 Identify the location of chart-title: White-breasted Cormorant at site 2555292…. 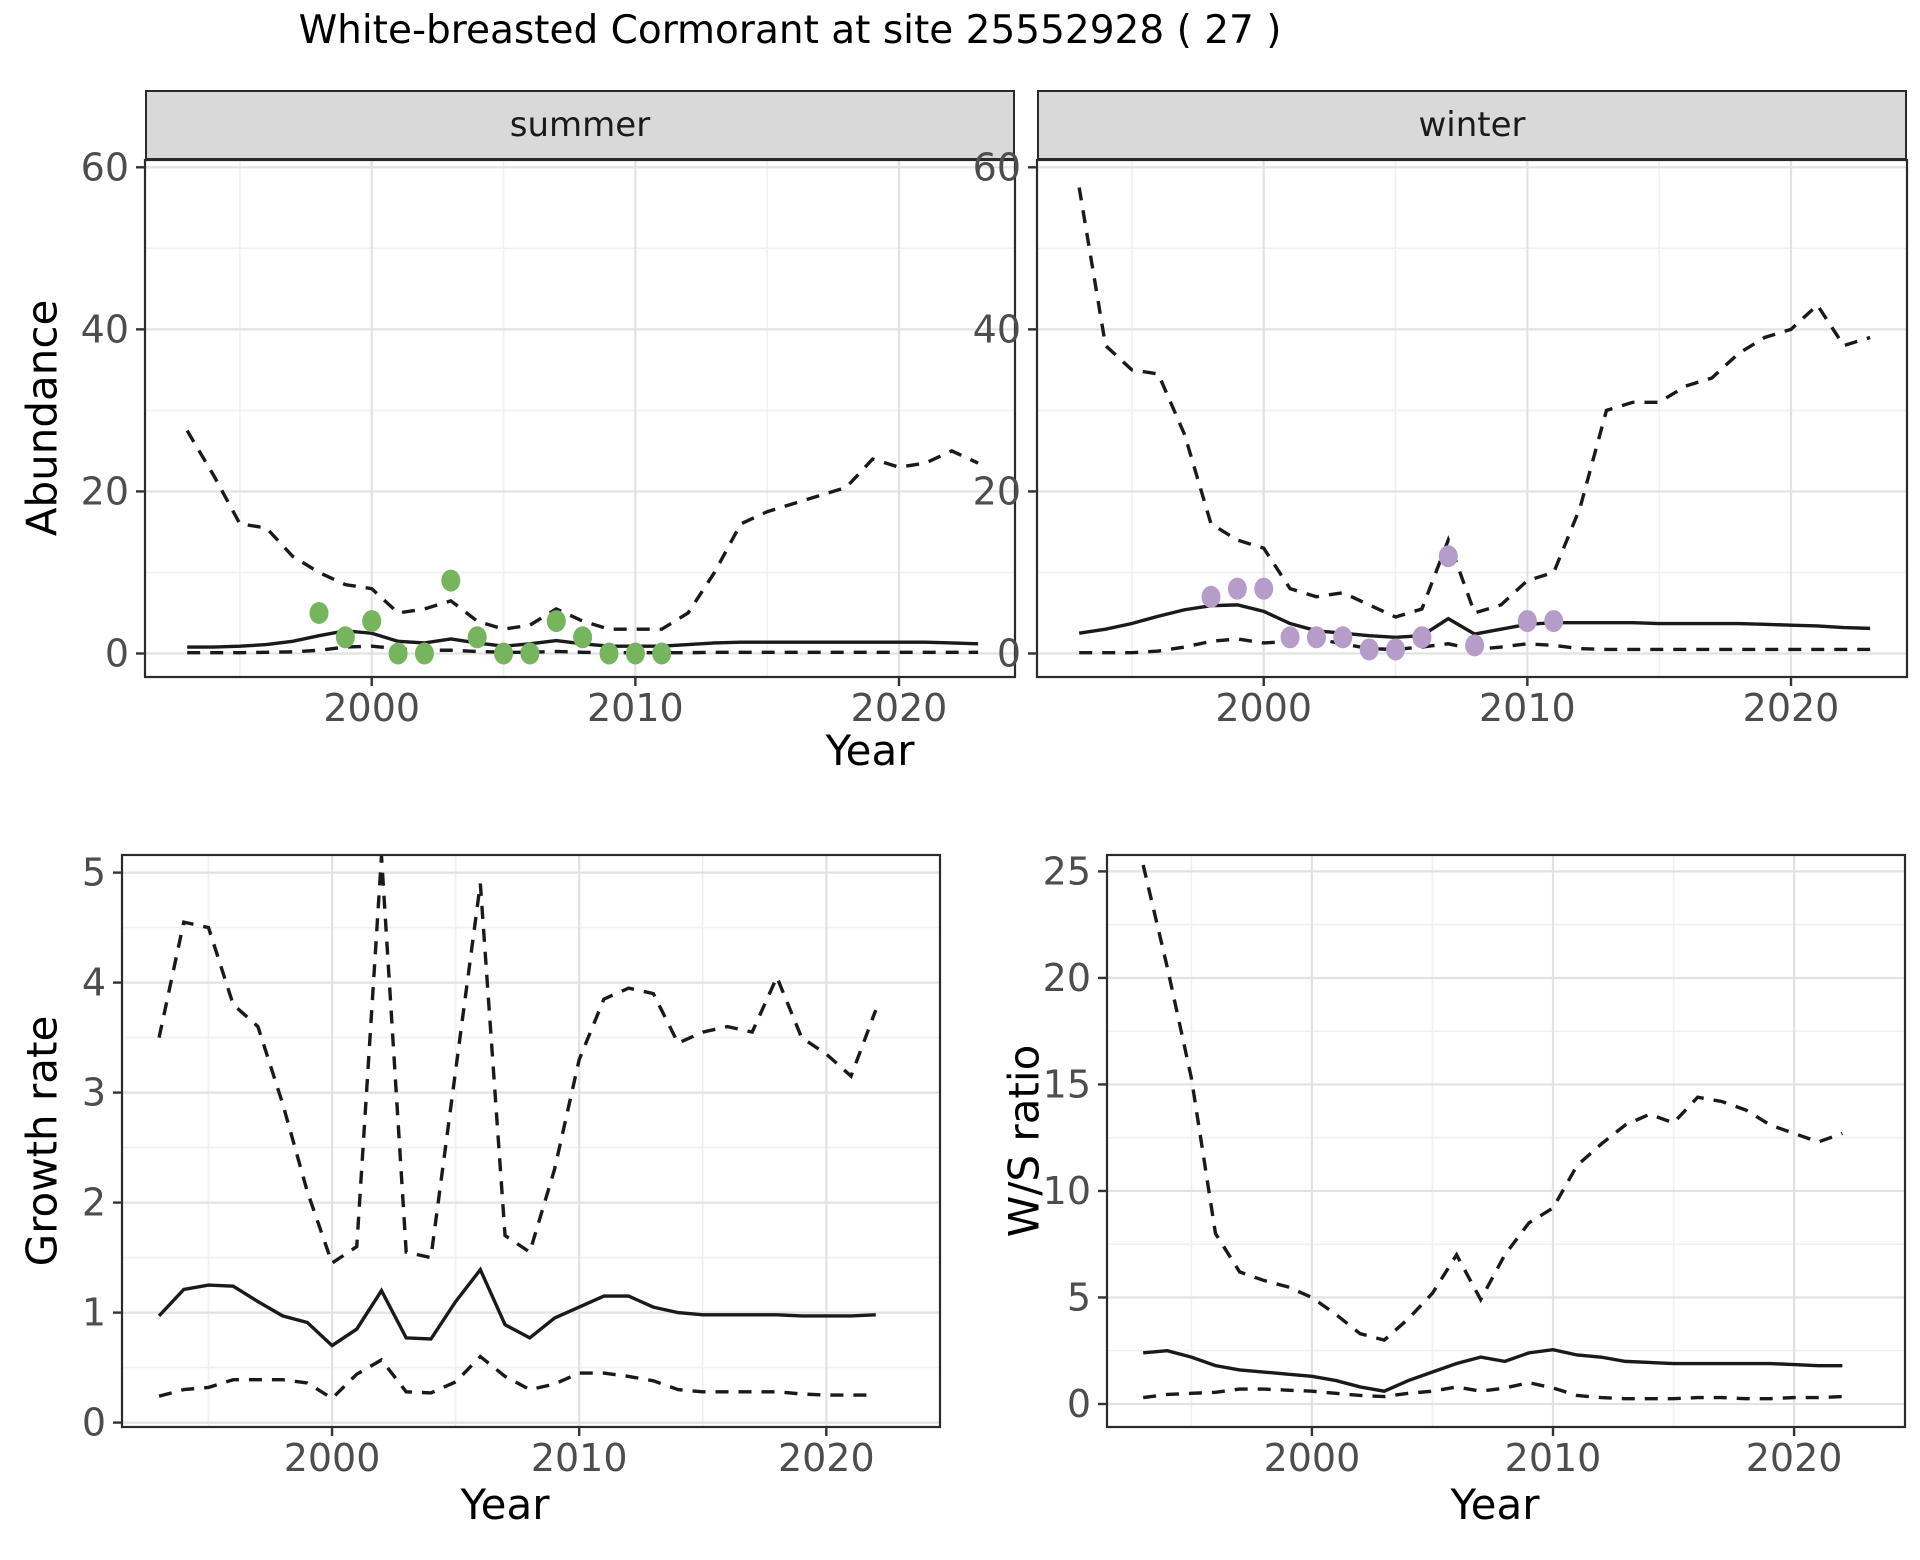
(790, 30).